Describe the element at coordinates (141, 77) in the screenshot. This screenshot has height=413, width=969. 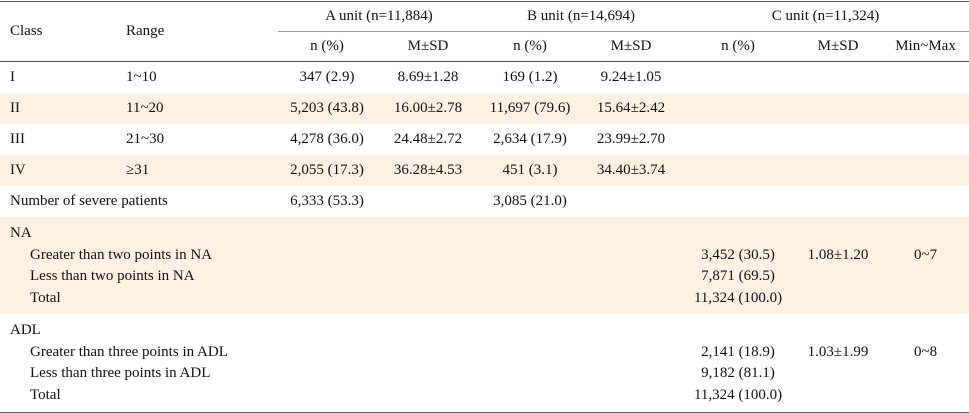
I see `range-cell: 1~10` at that location.